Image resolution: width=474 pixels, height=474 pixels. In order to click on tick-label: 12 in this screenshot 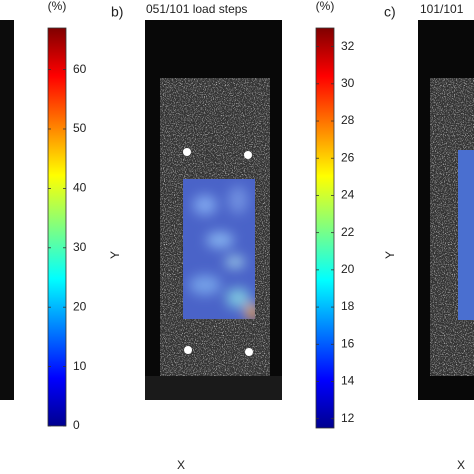, I will do `click(348, 418)`.